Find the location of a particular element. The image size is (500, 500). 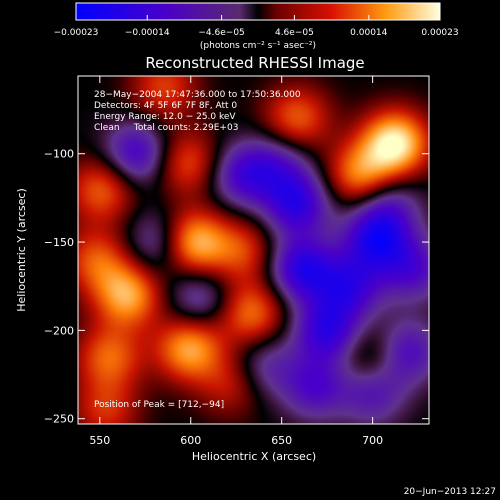

colorbar-unit-label: (photons cm⁻² s⁻¹ asec⁻²) is located at coordinates (258, 46).